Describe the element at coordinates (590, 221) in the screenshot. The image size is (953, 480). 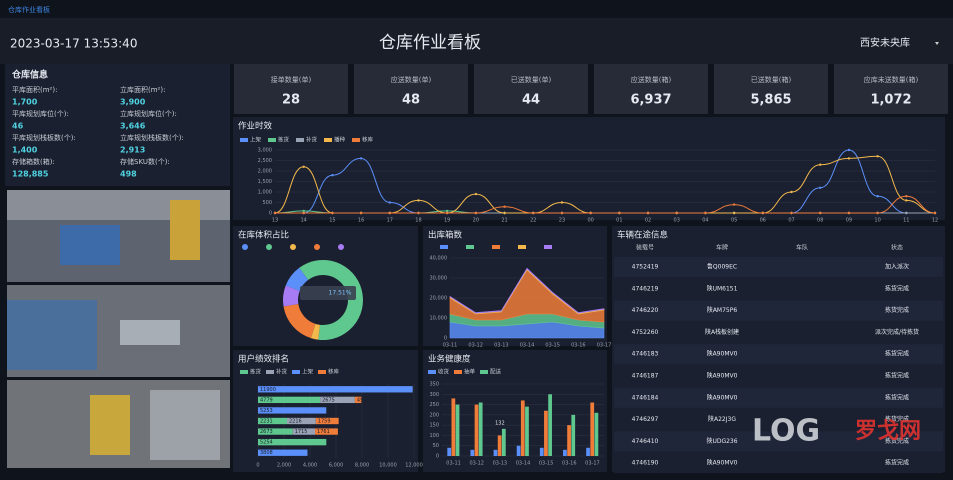
I see `x-tick-label: 00` at that location.